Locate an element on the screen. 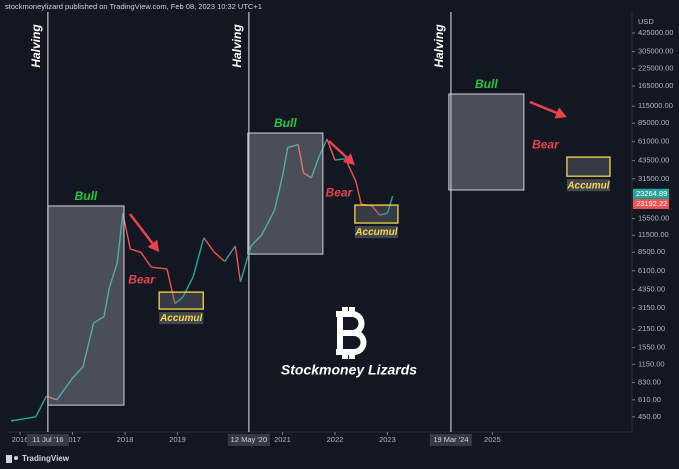  bitcoin-logo is located at coordinates (351, 333).